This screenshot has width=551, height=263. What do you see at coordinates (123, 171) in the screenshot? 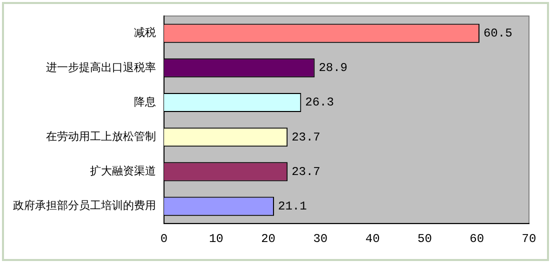
I see `y-tick-label: 扩大融资渠道` at bounding box center [123, 171].